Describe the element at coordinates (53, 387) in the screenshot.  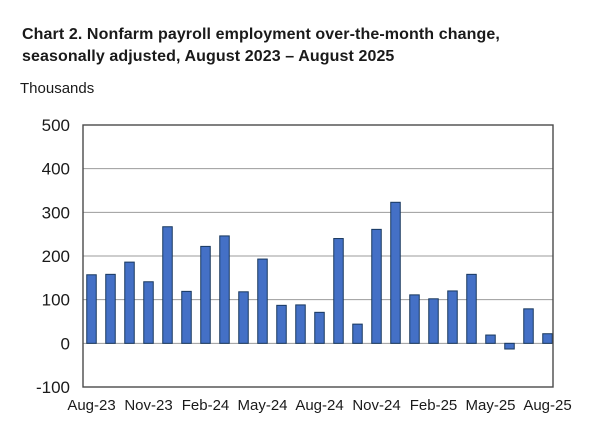
I see `y-tick-label--100: -100` at that location.